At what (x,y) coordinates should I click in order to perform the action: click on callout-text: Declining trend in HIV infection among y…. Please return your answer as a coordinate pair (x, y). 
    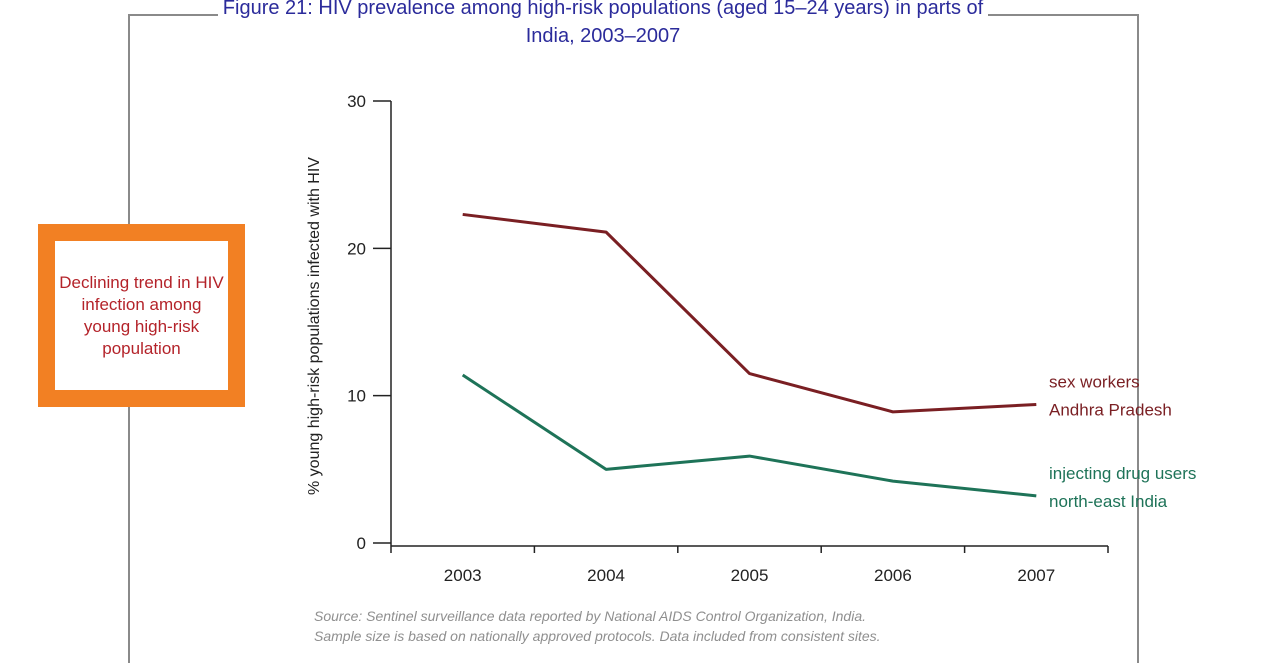
    Looking at the image, I should click on (141, 315).